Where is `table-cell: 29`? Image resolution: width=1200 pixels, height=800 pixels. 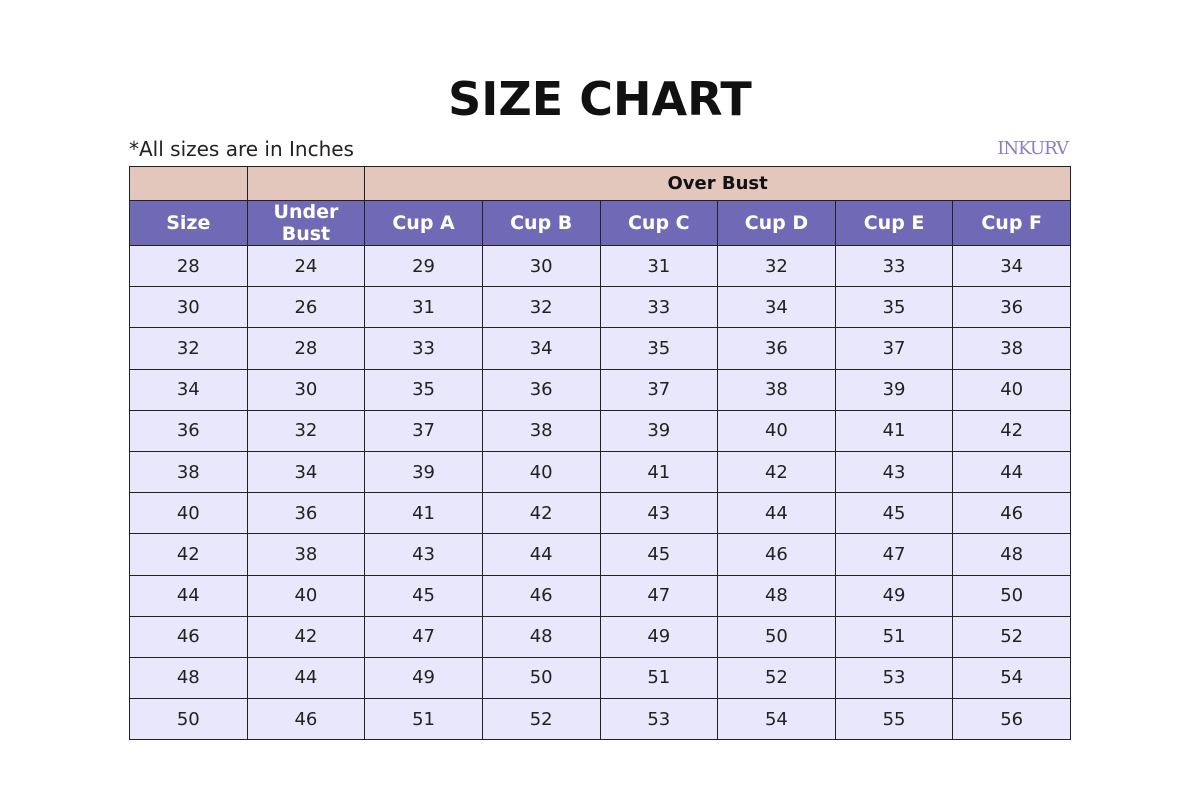
table-cell: 29 is located at coordinates (423, 266).